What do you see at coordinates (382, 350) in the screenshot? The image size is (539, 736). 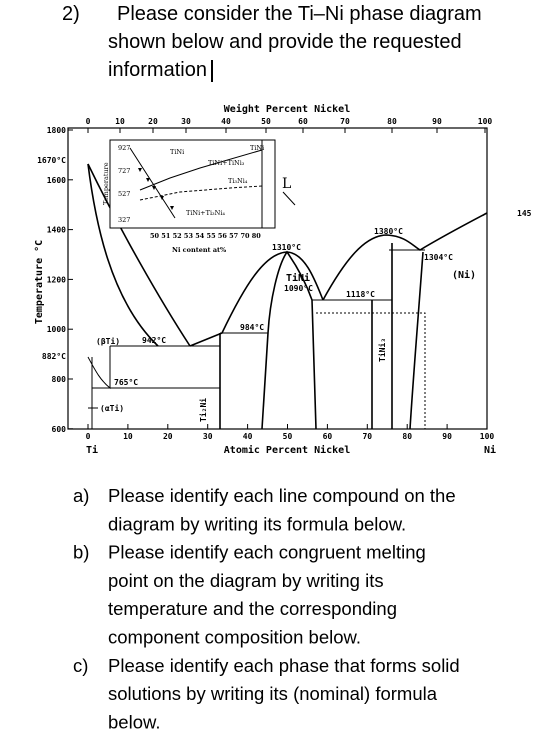 I see `annotation: TiNi₃` at bounding box center [382, 350].